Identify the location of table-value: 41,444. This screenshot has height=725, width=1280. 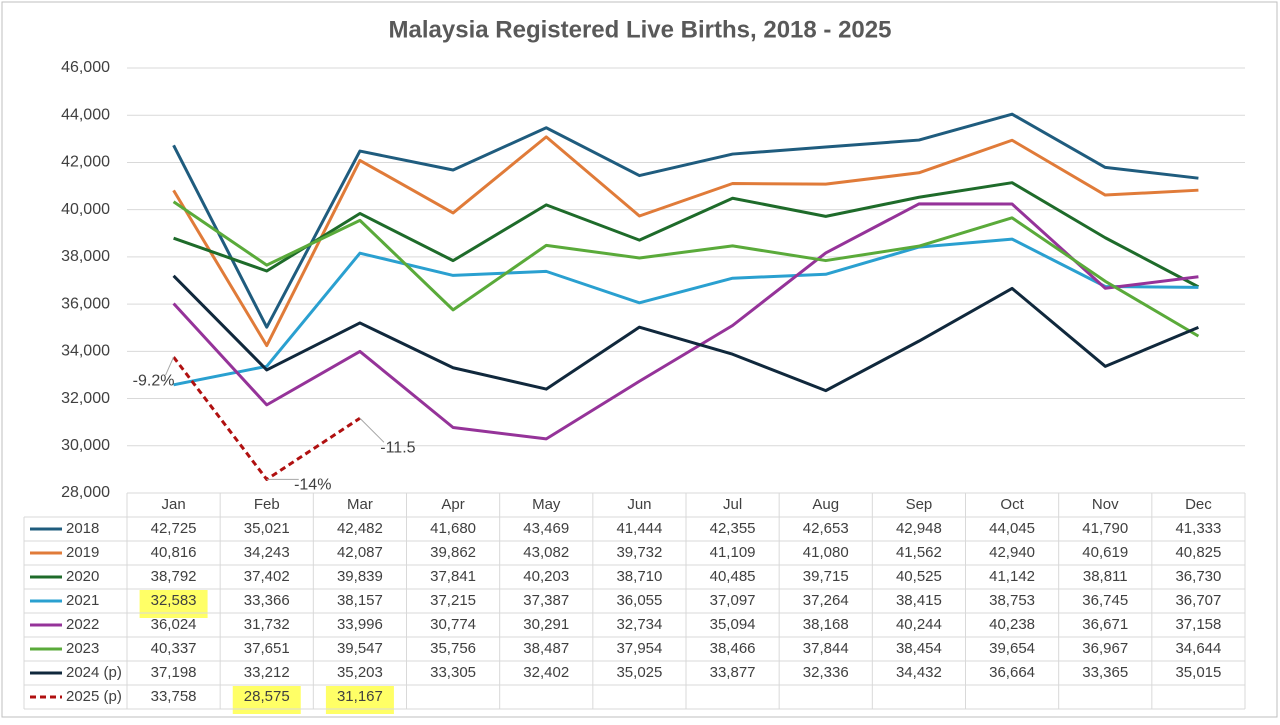
(639, 528).